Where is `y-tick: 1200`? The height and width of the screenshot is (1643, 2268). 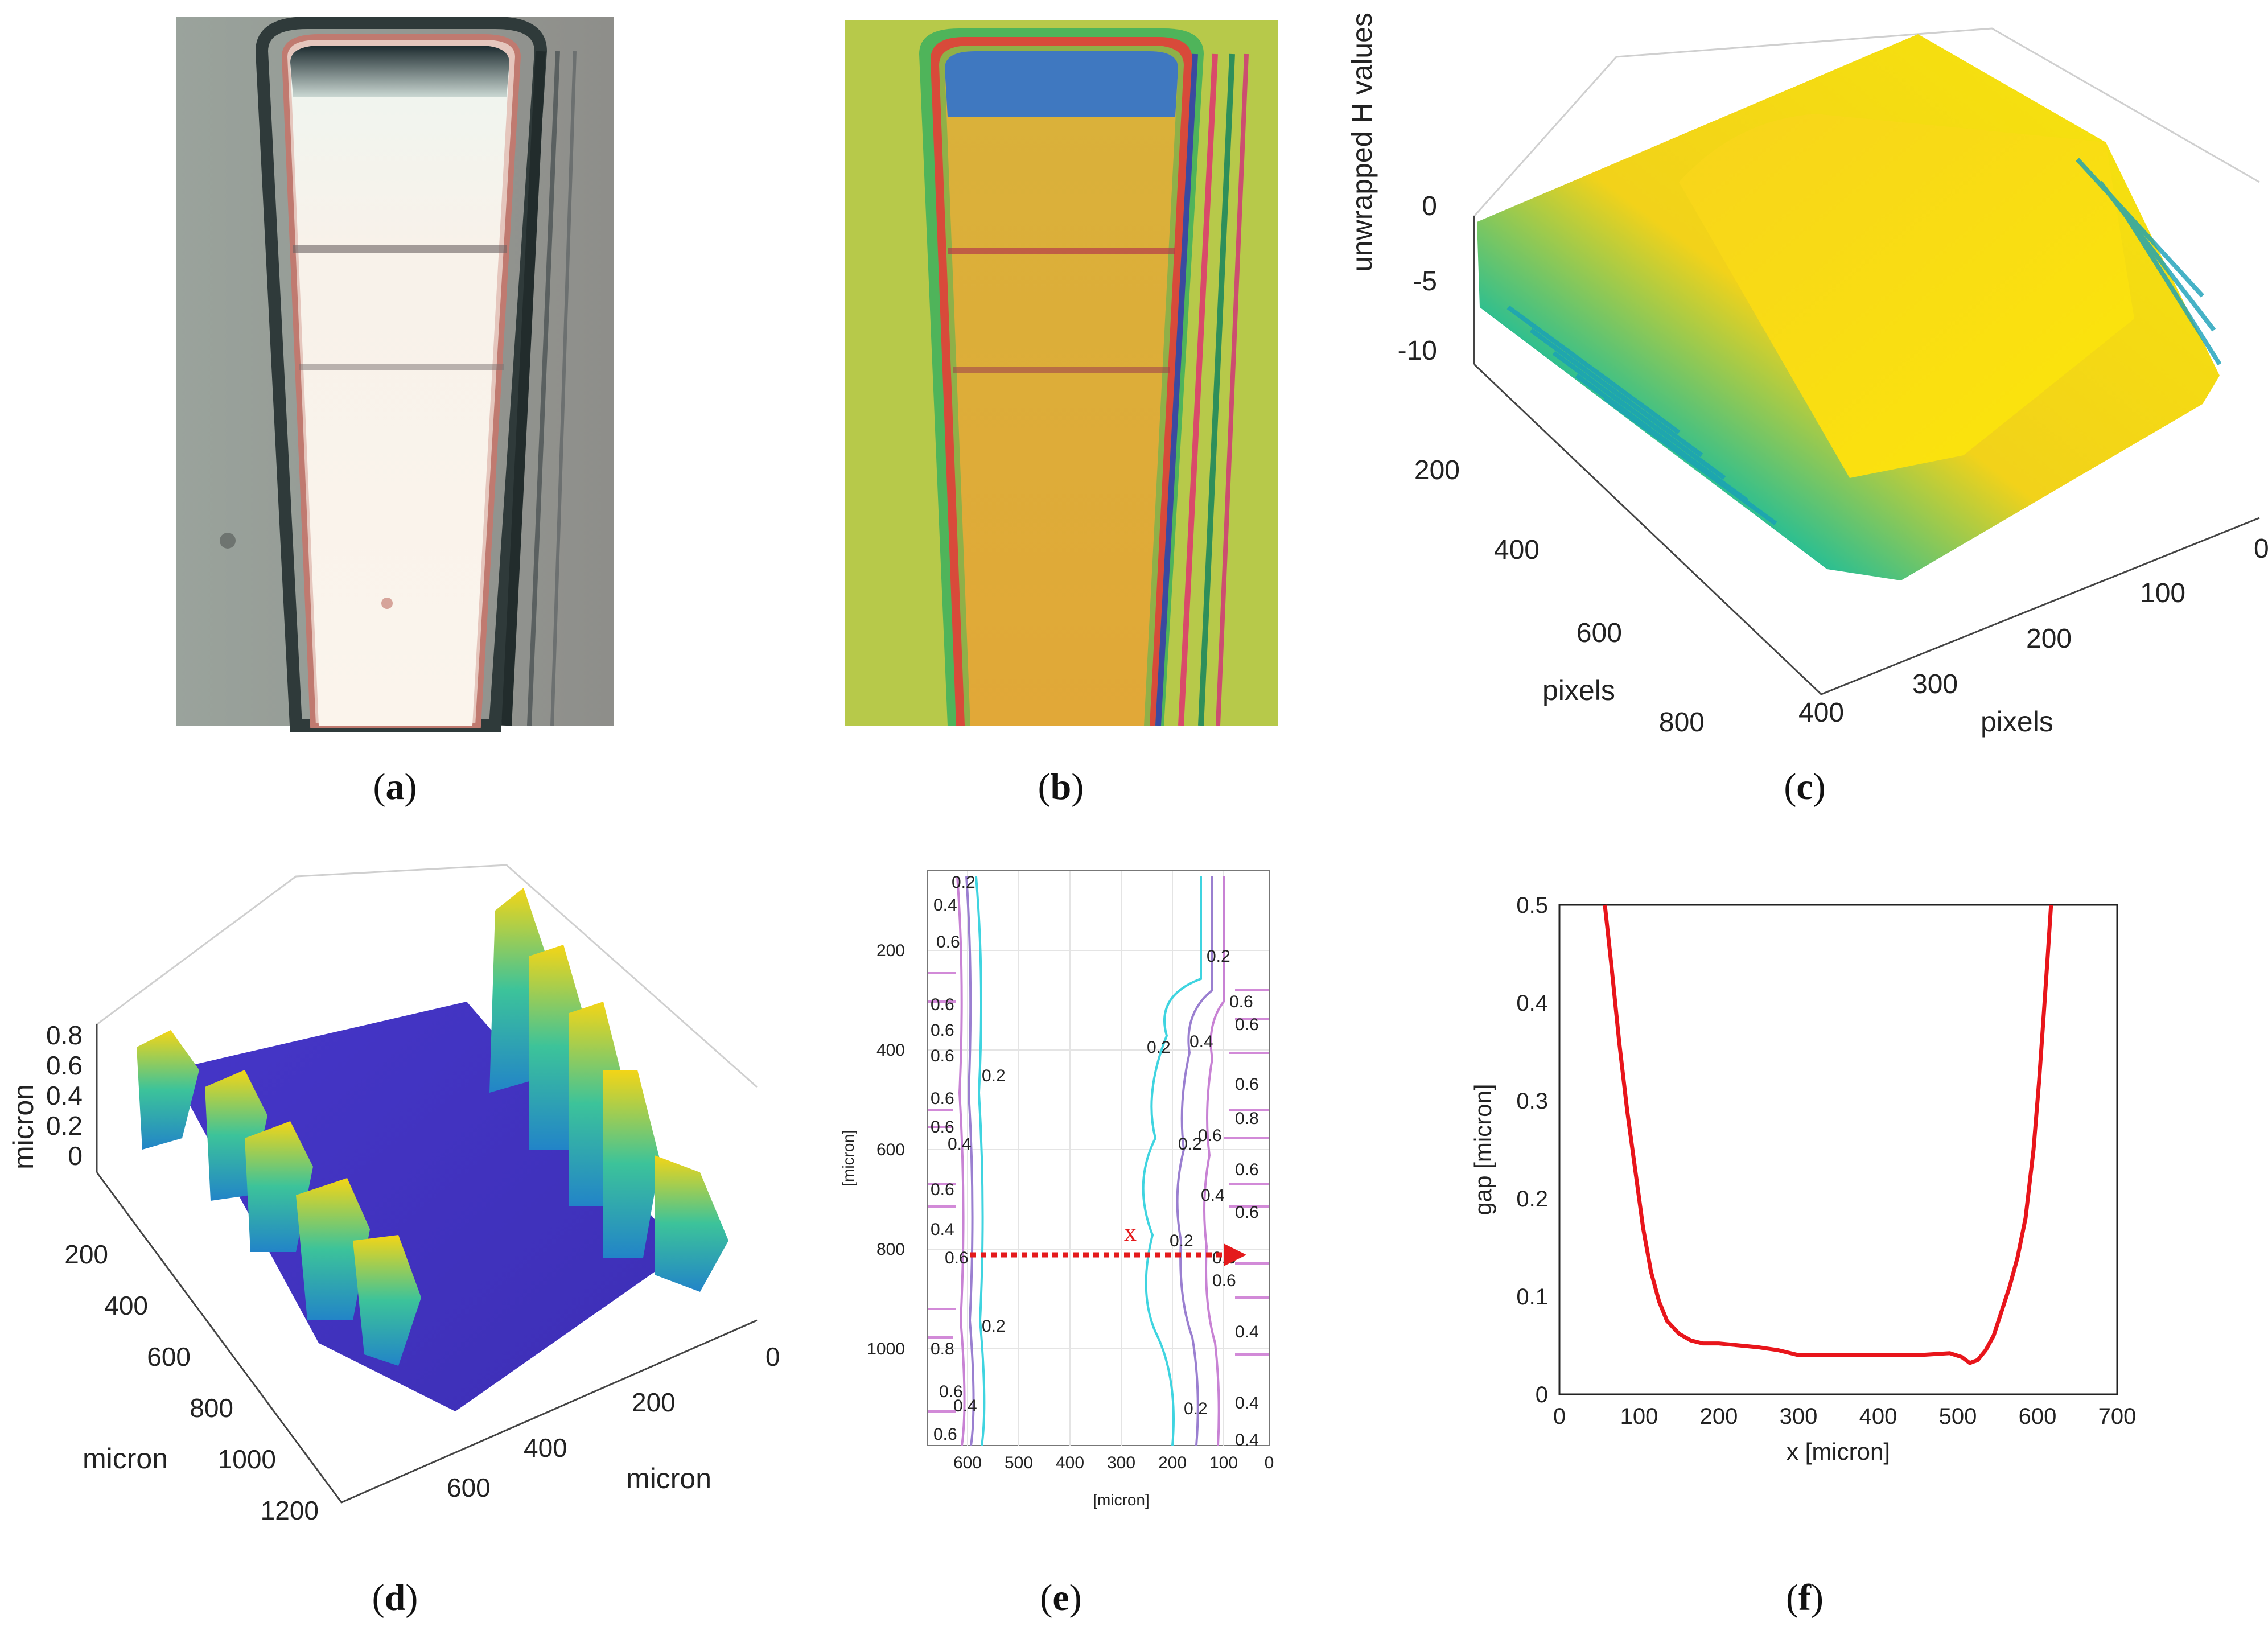 y-tick: 1200 is located at coordinates (290, 1510).